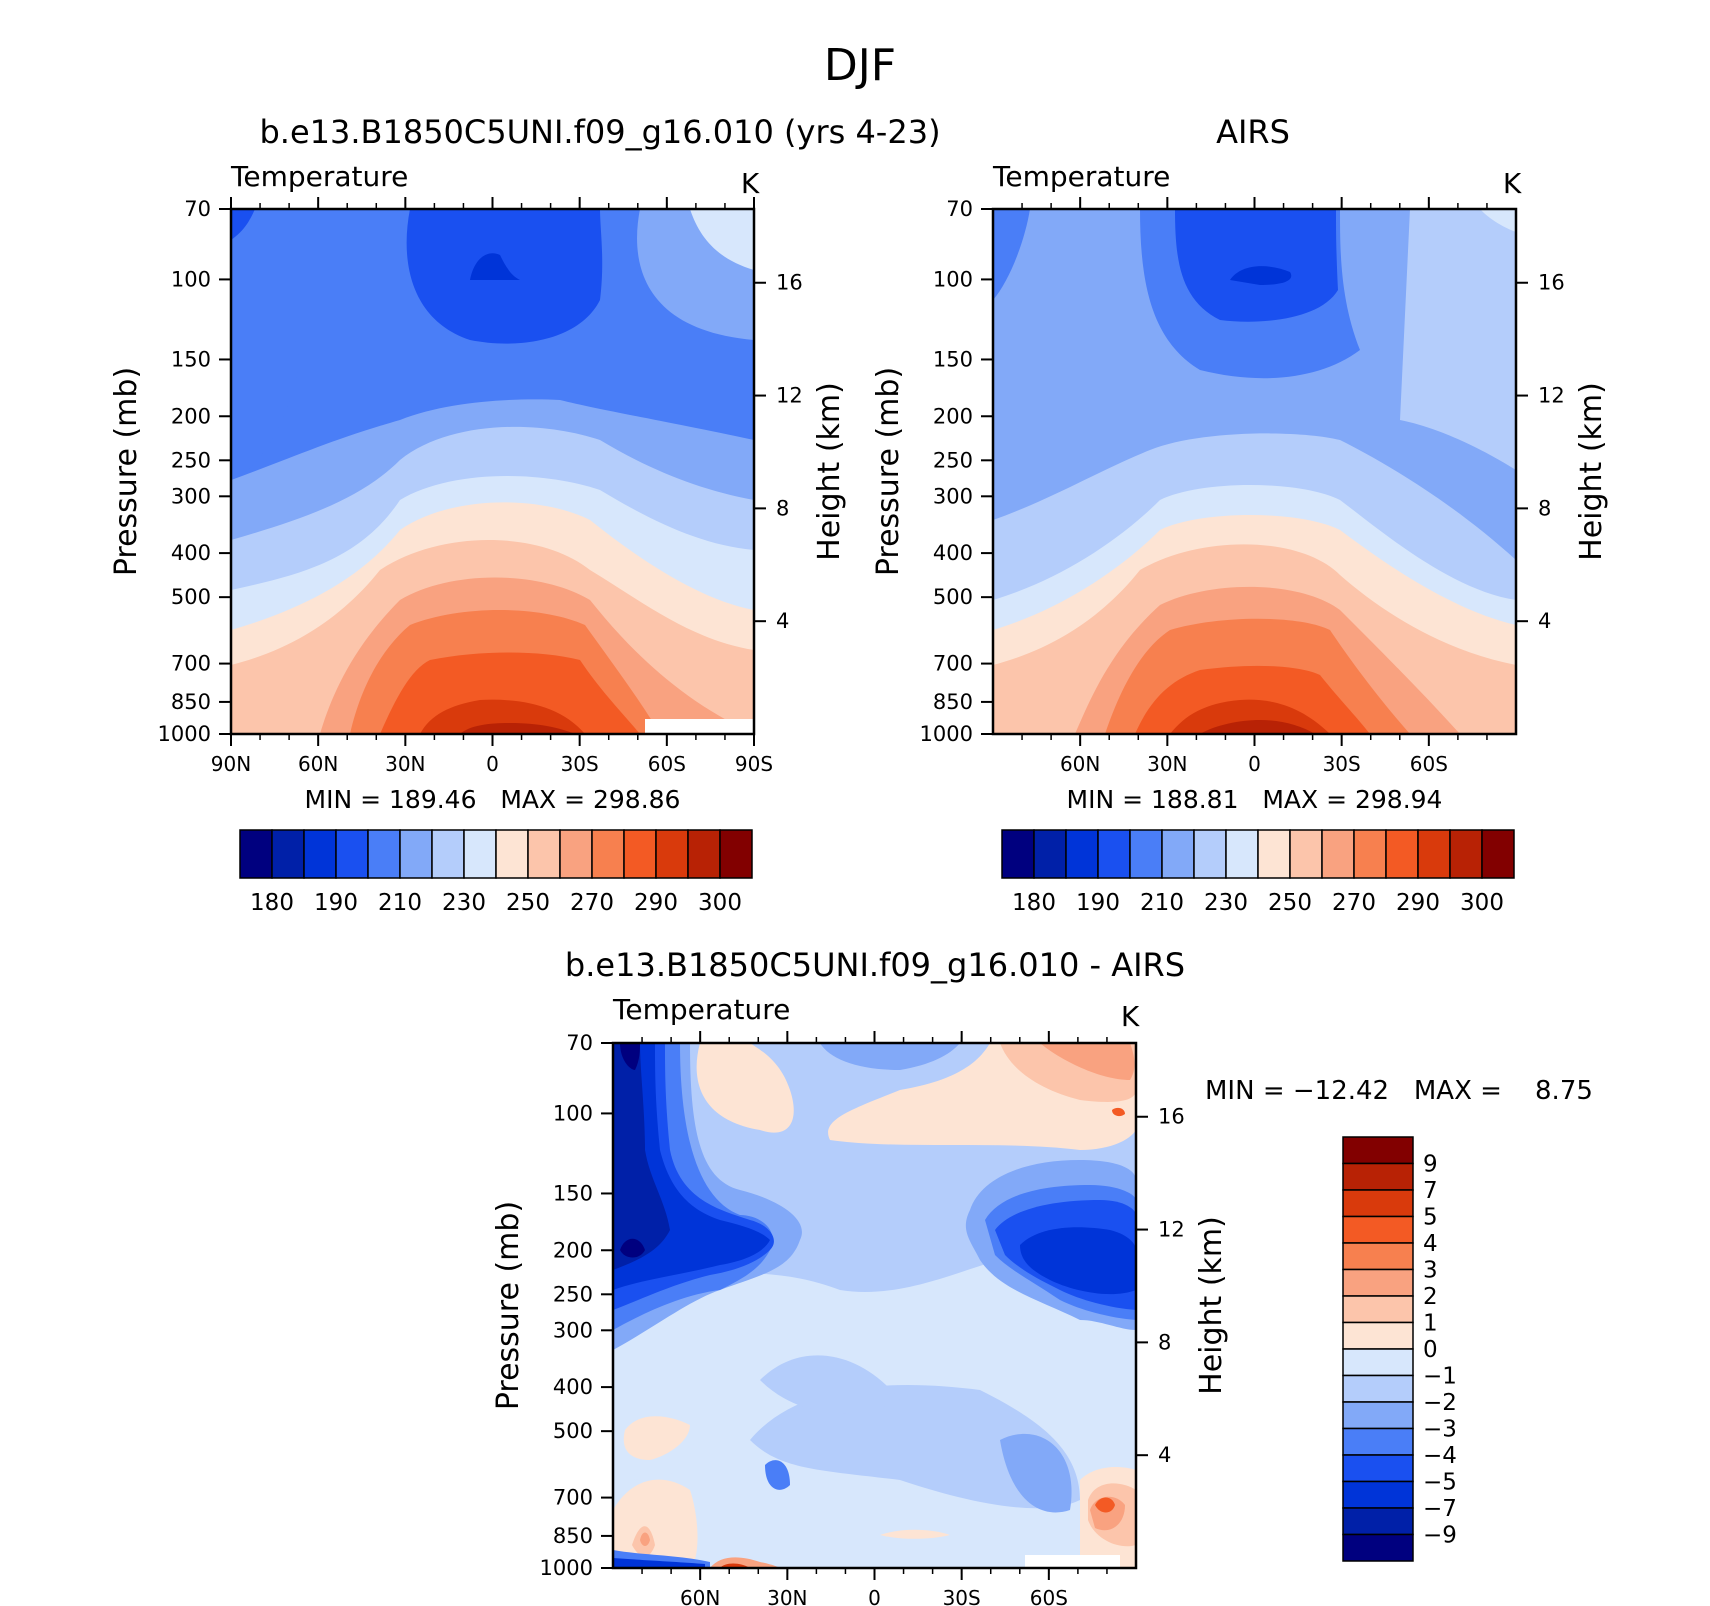  What do you see at coordinates (1440, 1430) in the screenshot?
I see `diff-colorbar-label: −3` at bounding box center [1440, 1430].